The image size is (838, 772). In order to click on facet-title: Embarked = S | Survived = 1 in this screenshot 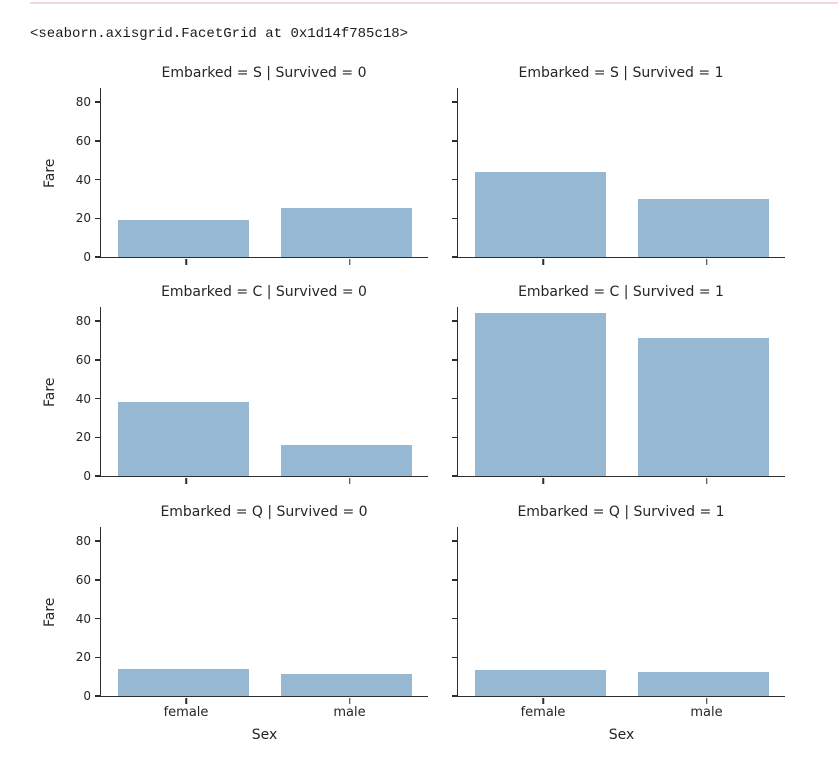, I will do `click(621, 73)`.